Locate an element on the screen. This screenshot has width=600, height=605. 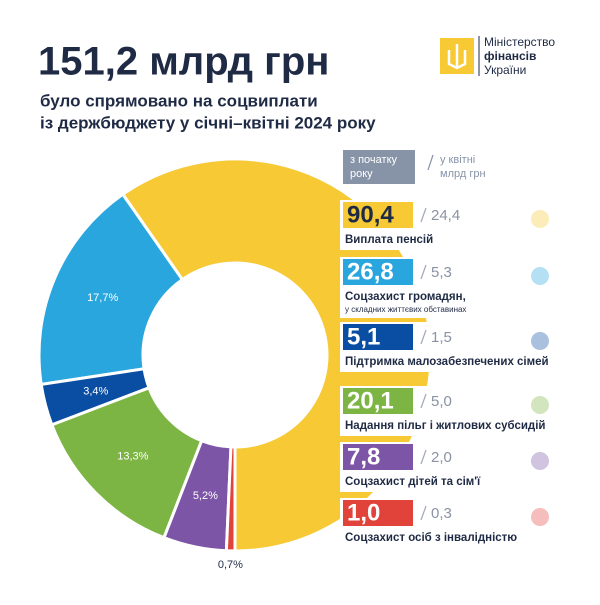
logo-trident is located at coordinates (457, 57).